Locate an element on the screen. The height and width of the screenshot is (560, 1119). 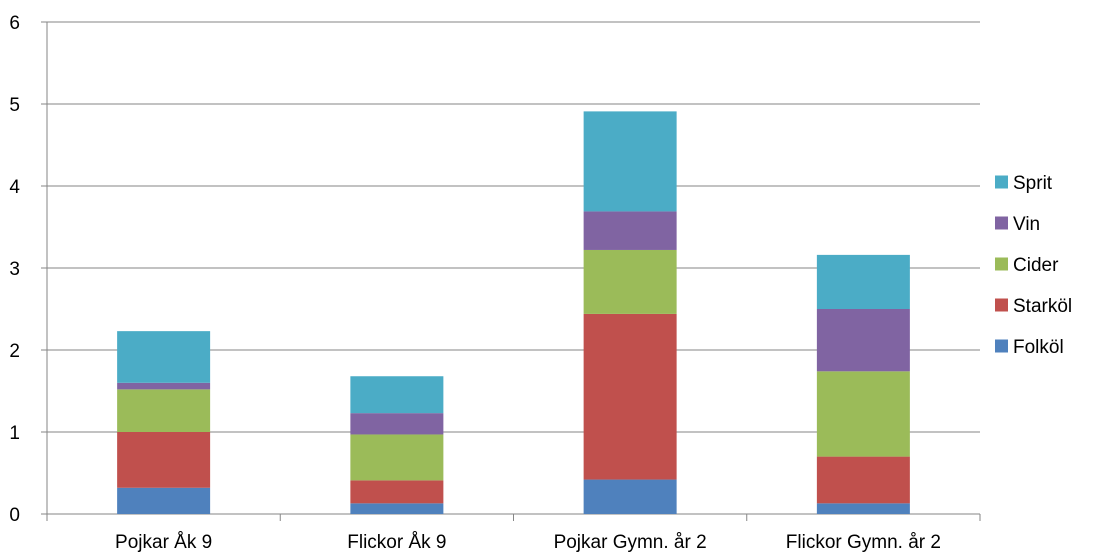
legend: Sprit Vin Cider Starköl Folköl is located at coordinates (1033, 265).